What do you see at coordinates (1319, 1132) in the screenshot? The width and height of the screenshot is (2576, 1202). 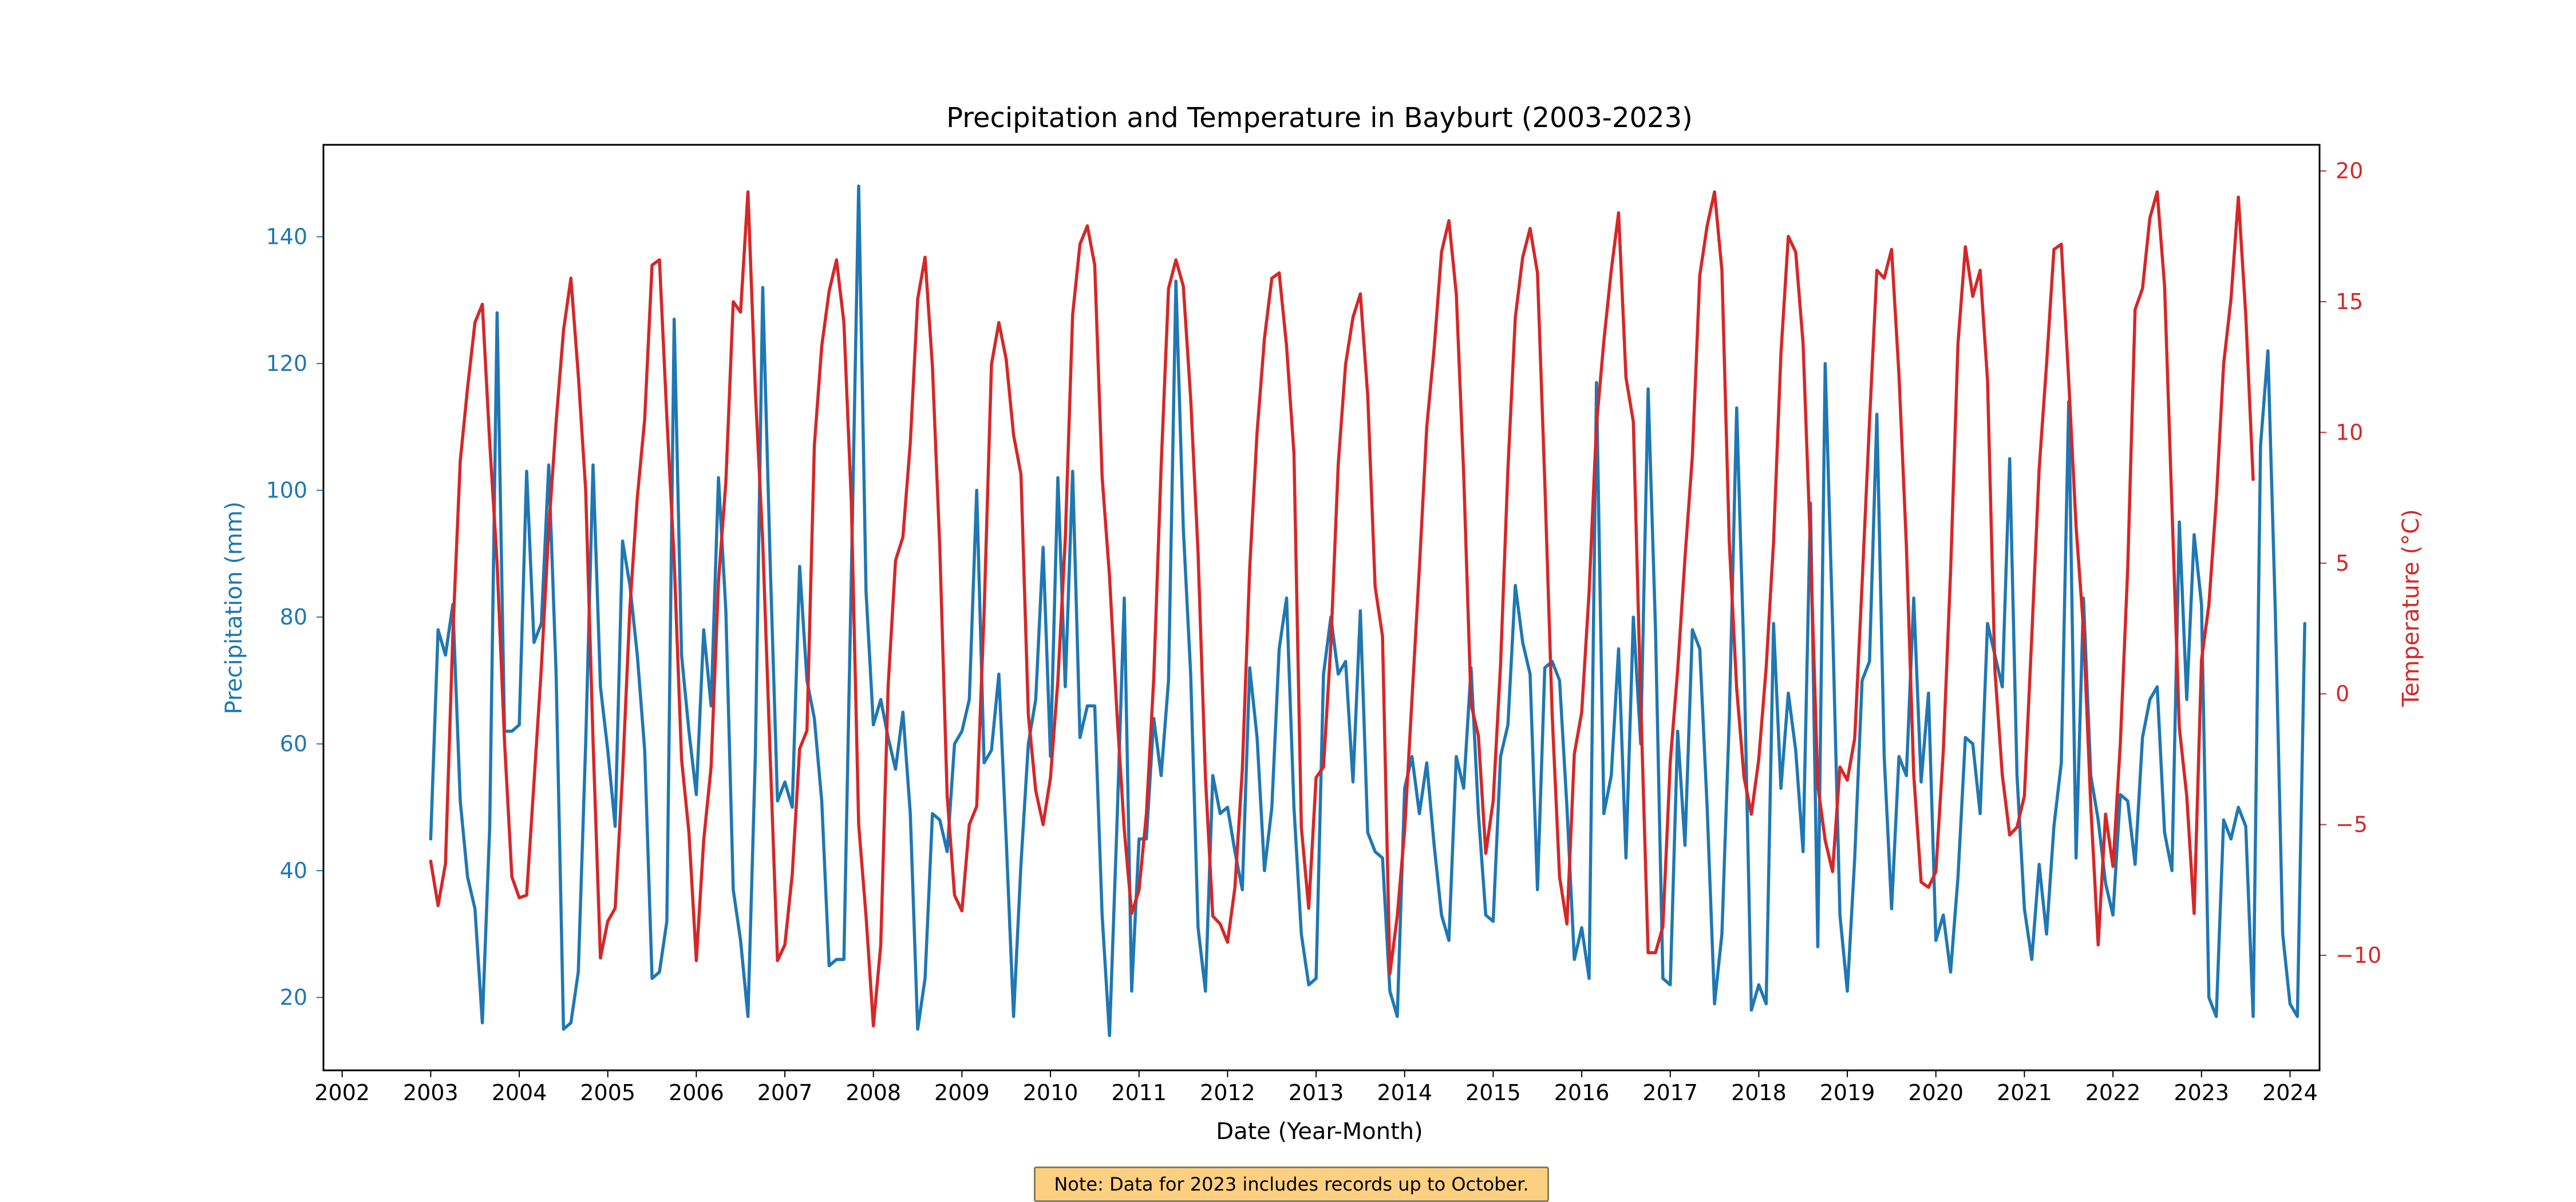 I see `x-axis-label: Date (Year-Month)` at bounding box center [1319, 1132].